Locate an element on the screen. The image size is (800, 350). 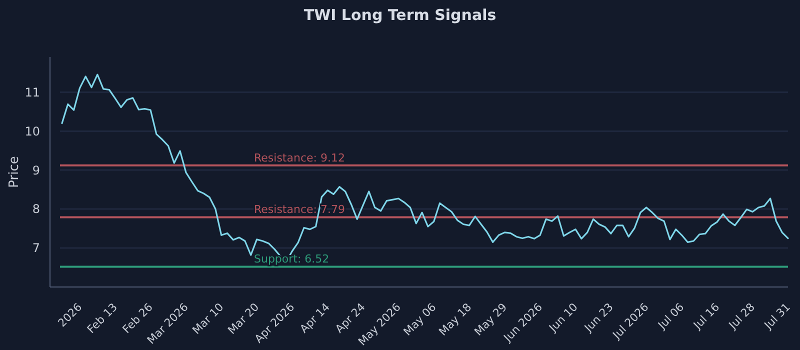
x-tick-label: Apr 14 is located at coordinates (314, 318).